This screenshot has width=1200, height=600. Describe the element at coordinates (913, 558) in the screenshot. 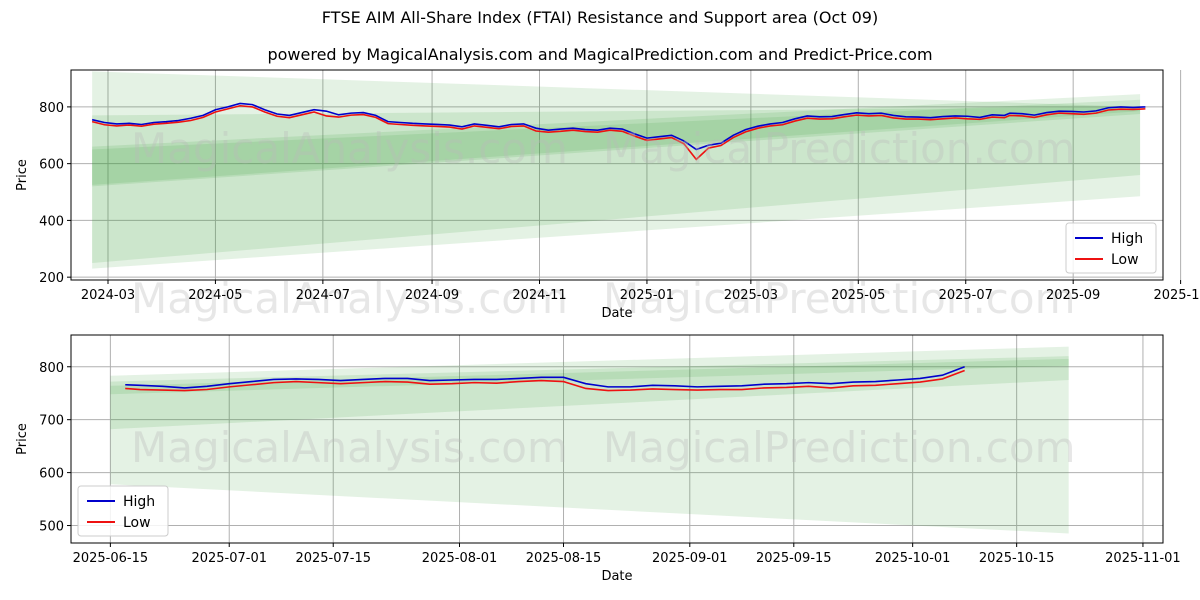

I see `x-tick-label: 2025-10-01` at that location.